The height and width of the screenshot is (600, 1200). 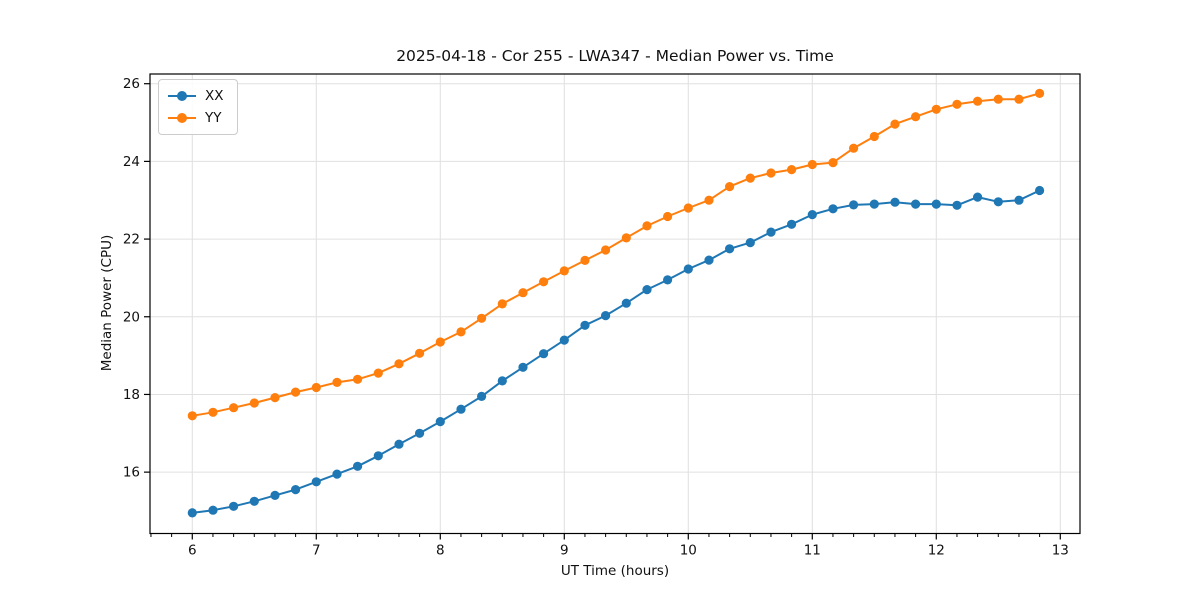 What do you see at coordinates (316, 551) in the screenshot?
I see `x-tick-label: 7` at bounding box center [316, 551].